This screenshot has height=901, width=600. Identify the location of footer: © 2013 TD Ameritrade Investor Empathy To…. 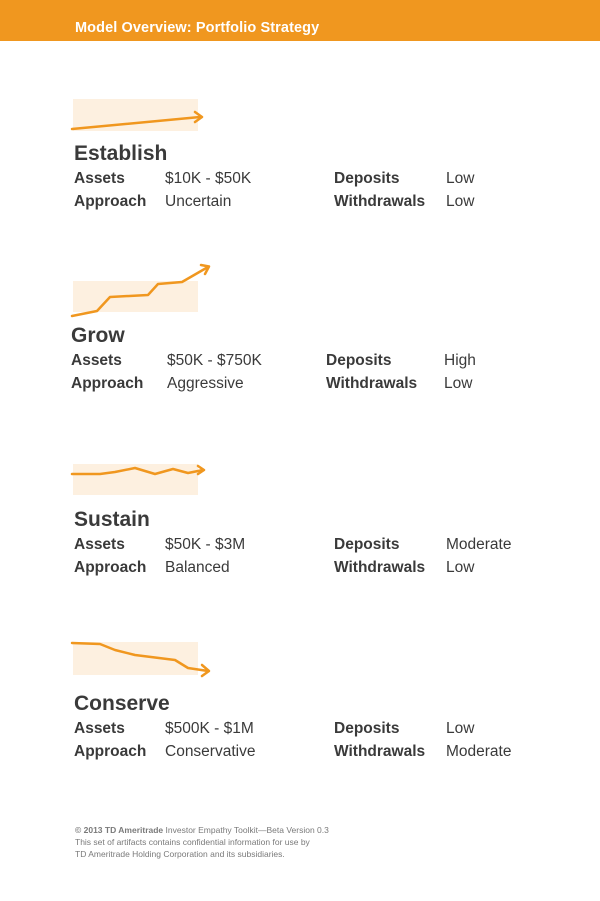
(202, 842).